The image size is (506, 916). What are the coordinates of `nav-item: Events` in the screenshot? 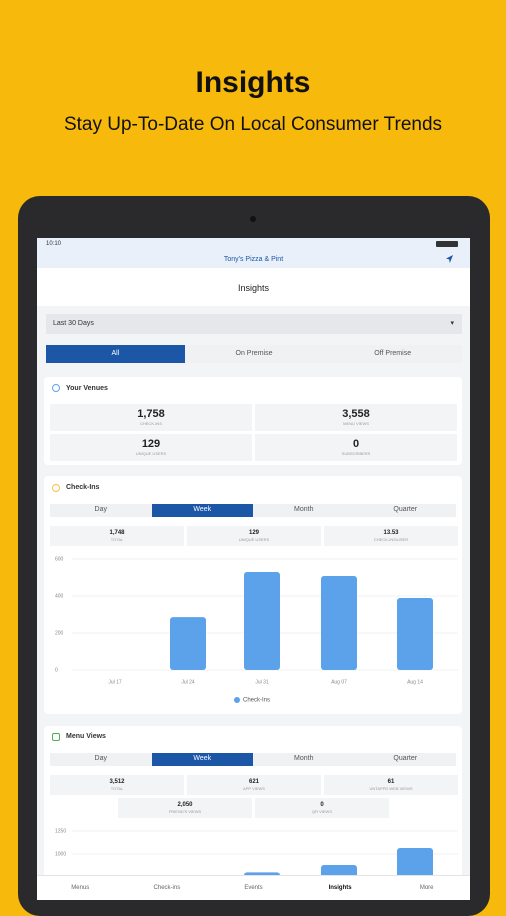 It's located at (253, 888).